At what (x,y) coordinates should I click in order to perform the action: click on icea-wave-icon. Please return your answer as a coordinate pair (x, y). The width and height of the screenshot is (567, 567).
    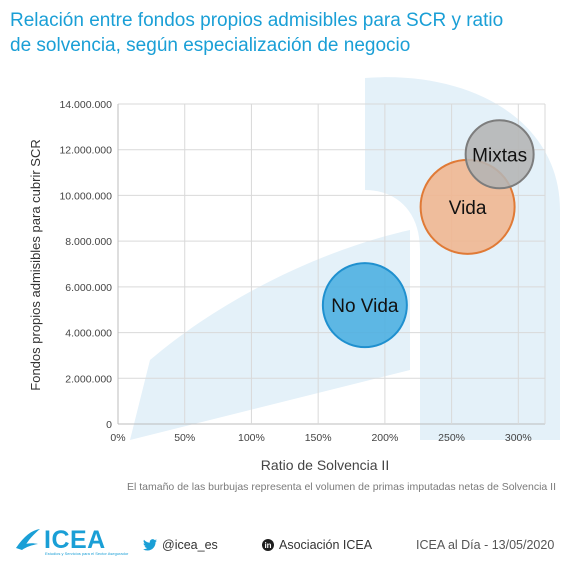
    Looking at the image, I should click on (28, 539).